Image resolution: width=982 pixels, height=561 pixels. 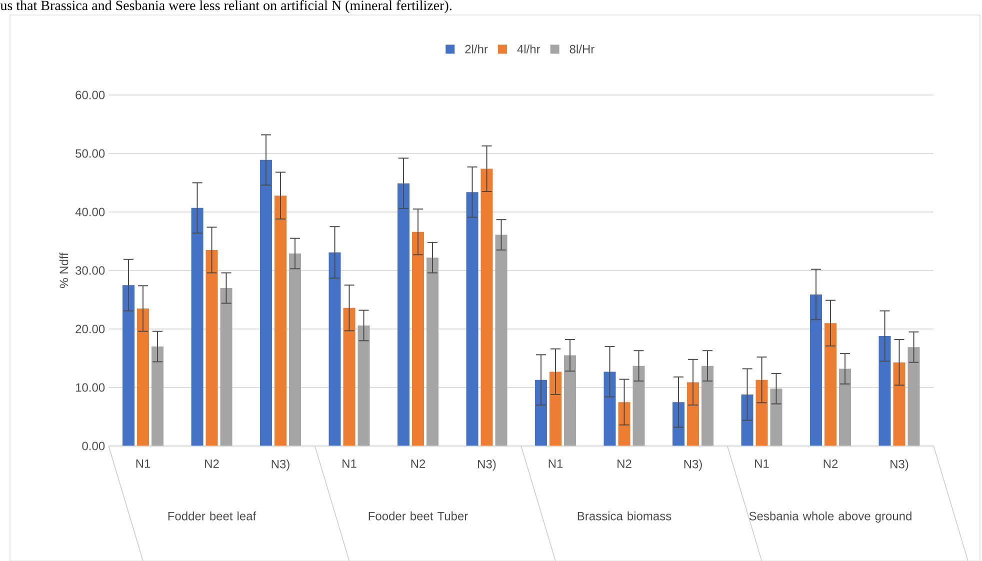 What do you see at coordinates (830, 517) in the screenshot?
I see `text: Sesbania whole above ground` at bounding box center [830, 517].